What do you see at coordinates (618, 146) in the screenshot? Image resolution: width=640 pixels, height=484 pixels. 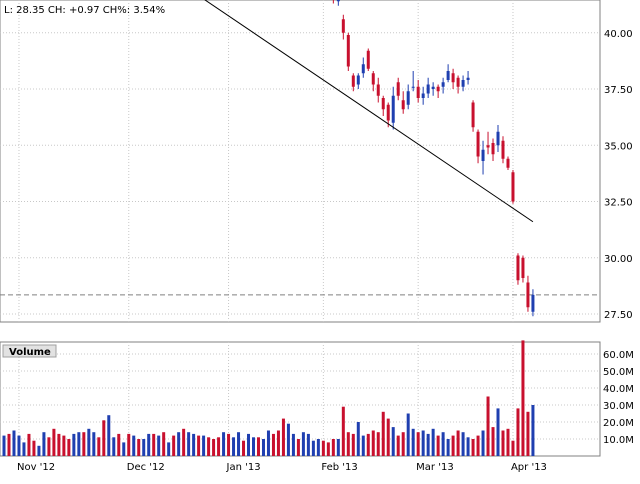 I see `price-tick-label: 35.00` at bounding box center [618, 146].